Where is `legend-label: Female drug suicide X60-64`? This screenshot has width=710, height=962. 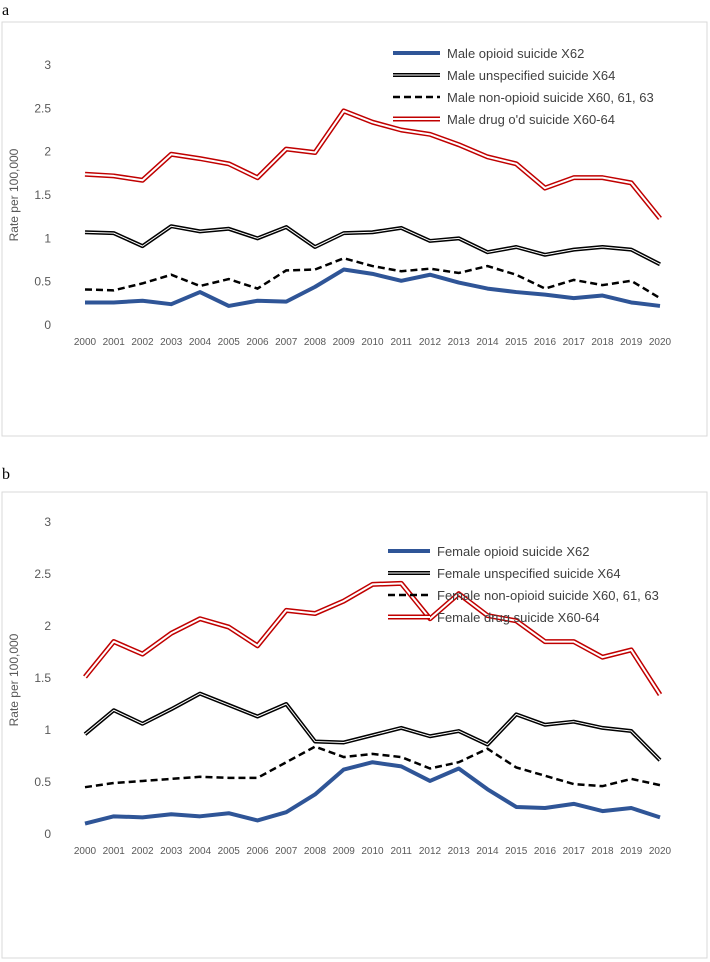
legend-label: Female drug suicide X60-64 is located at coordinates (518, 617).